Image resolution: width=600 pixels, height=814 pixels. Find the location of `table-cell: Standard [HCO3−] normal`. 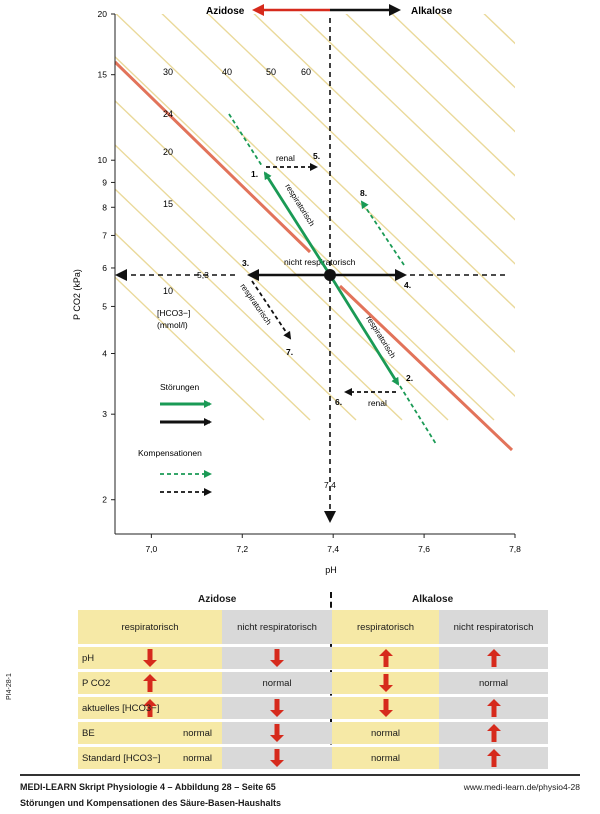

table-cell: Standard [HCO3−] normal is located at coordinates (150, 758).